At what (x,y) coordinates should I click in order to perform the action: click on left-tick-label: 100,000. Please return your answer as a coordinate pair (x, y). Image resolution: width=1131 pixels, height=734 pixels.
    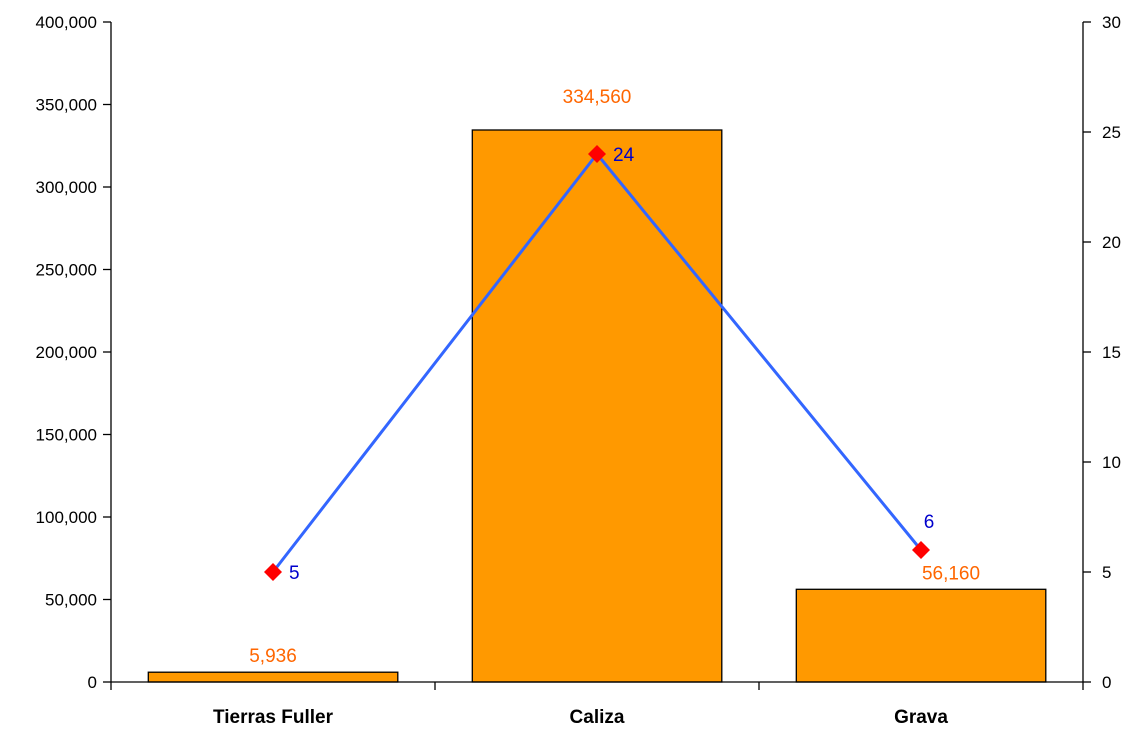
    Looking at the image, I should click on (66, 517).